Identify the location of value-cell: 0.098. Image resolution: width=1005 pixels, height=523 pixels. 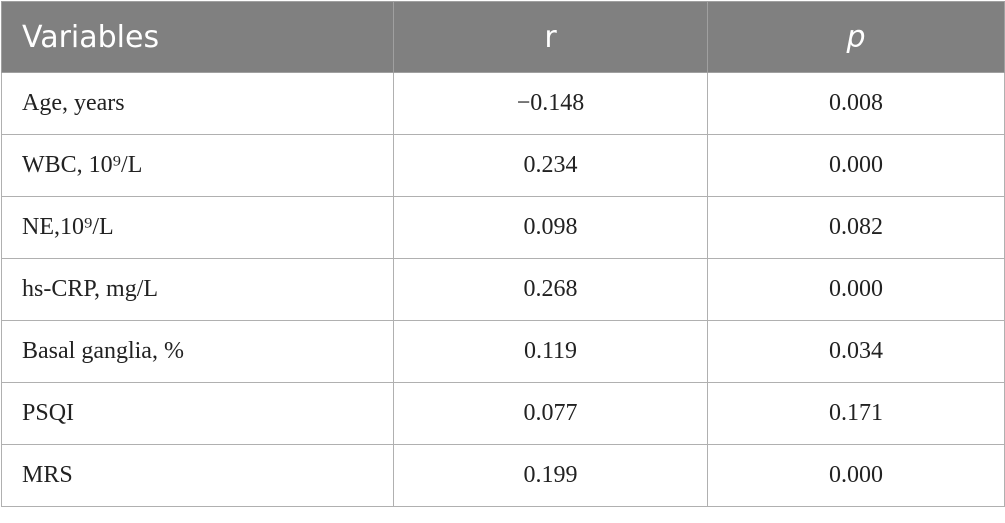
(550, 227).